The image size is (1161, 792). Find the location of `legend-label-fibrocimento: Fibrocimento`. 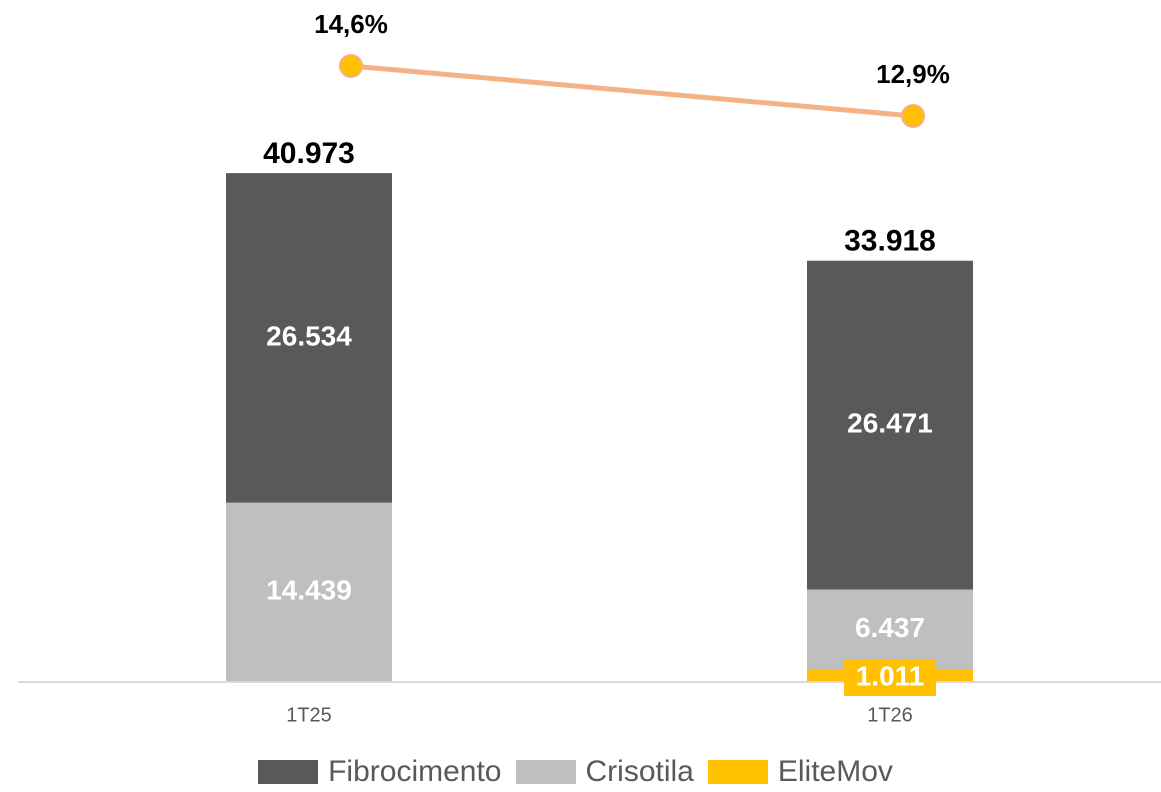

legend-label-fibrocimento: Fibrocimento is located at coordinates (415, 771).